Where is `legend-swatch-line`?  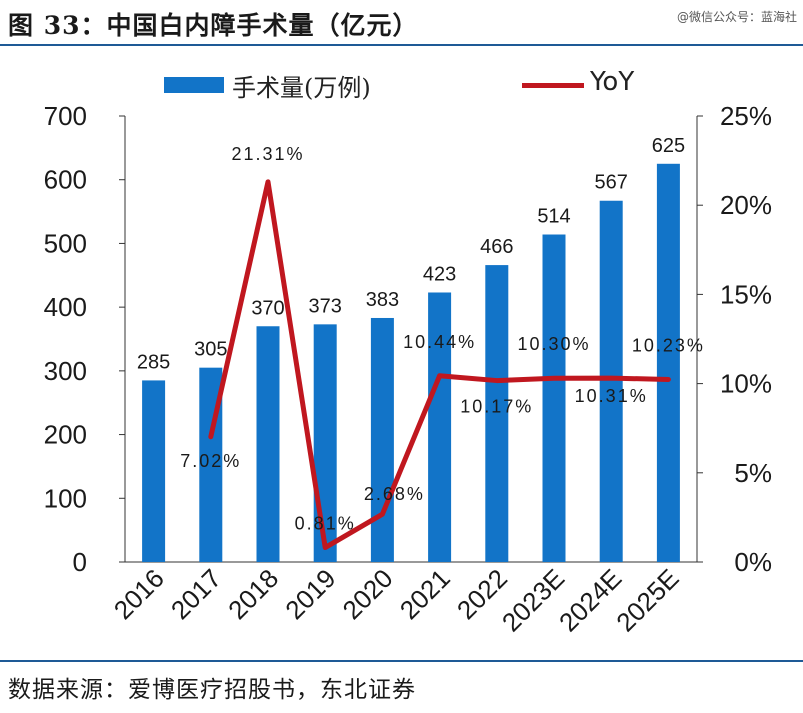 legend-swatch-line is located at coordinates (553, 85).